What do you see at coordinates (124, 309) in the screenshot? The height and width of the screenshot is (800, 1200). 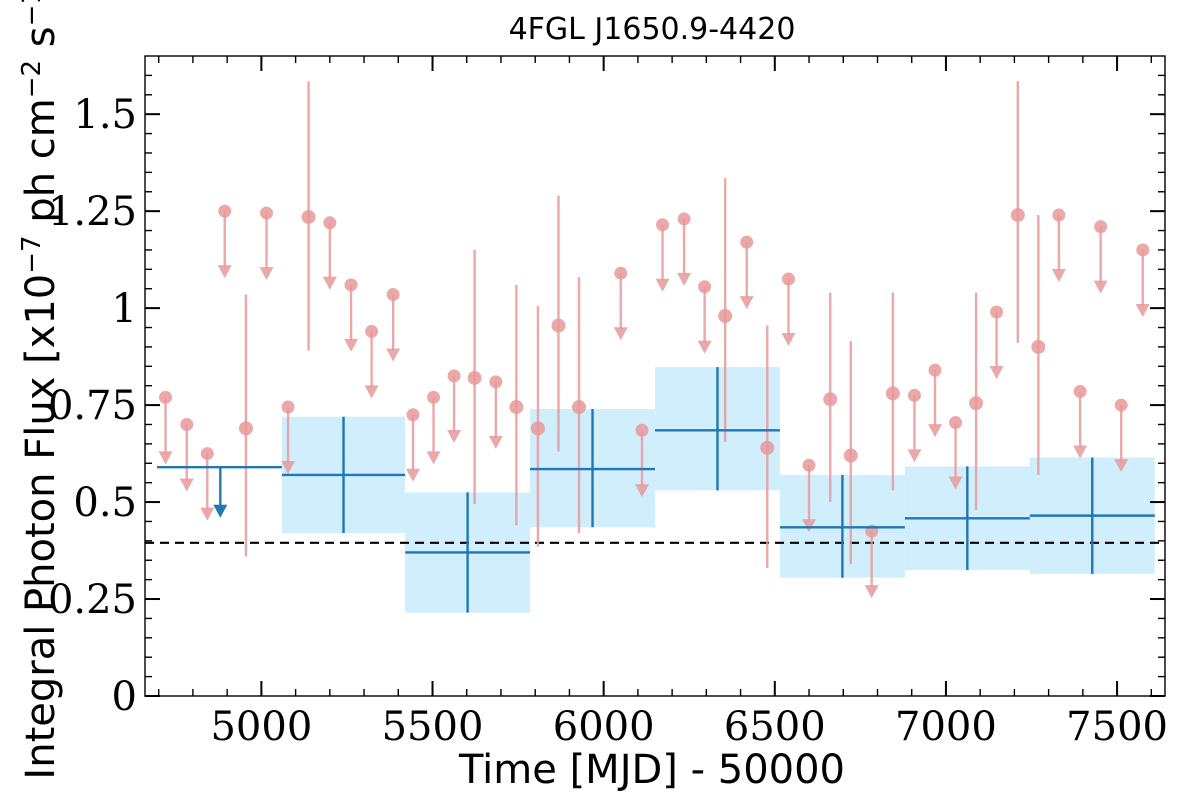 I see `y-tick-label: 1` at bounding box center [124, 309].